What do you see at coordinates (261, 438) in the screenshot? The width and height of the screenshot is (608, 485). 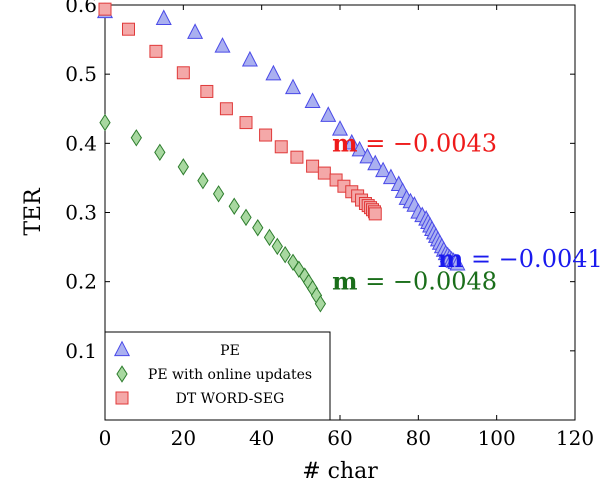 I see `x-tick-label: 40` at bounding box center [261, 438].